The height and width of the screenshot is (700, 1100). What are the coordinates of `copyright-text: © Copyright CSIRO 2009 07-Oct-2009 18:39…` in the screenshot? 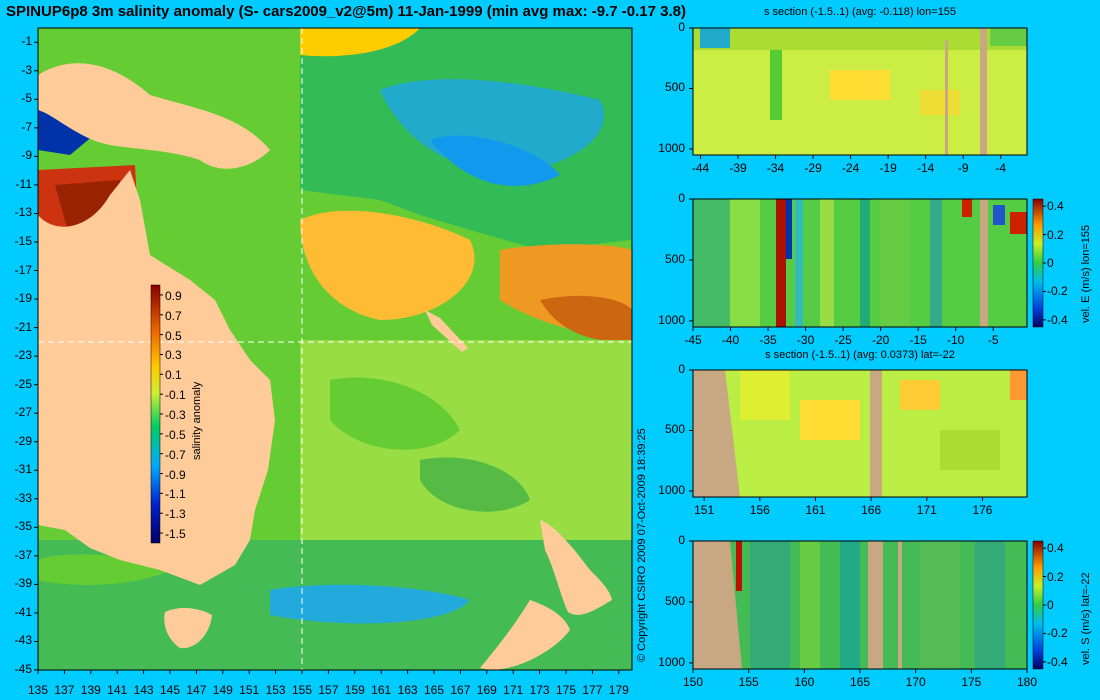 It's located at (642, 545).